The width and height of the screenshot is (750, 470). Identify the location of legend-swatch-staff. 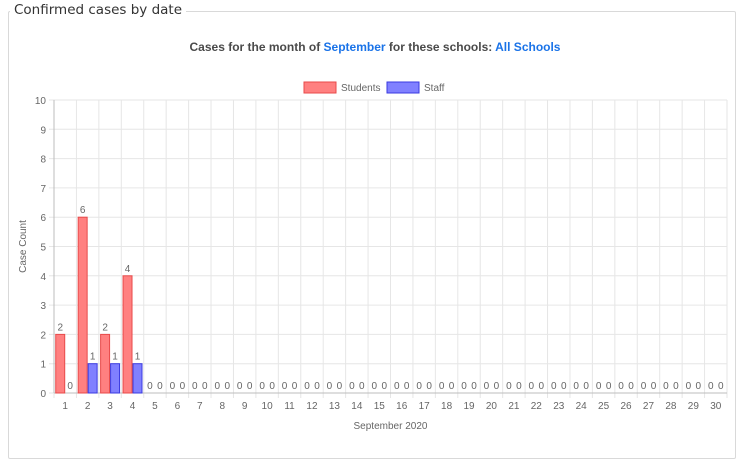
(403, 87).